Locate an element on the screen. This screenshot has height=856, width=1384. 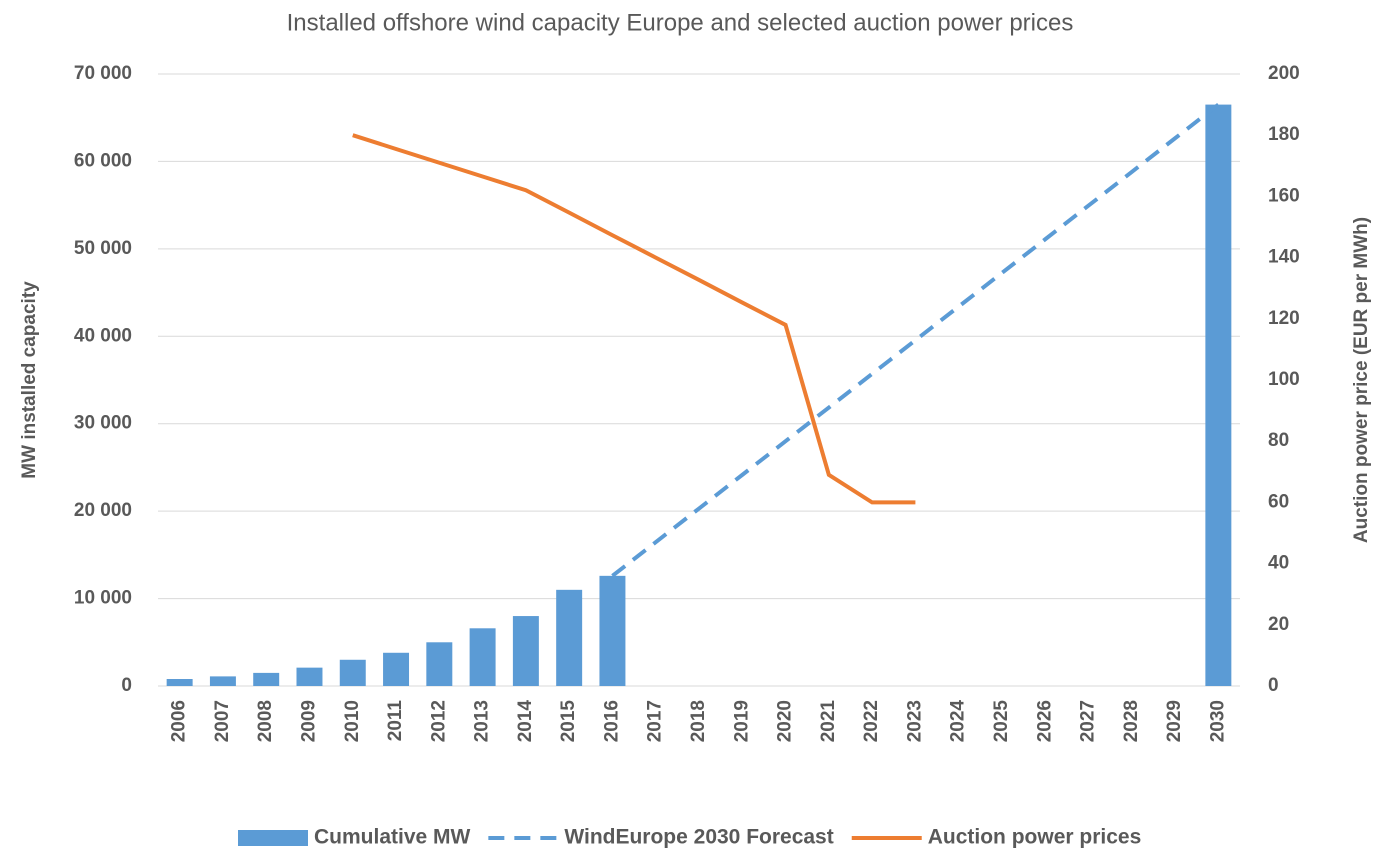
x-tick-label: 2029 is located at coordinates (1174, 721).